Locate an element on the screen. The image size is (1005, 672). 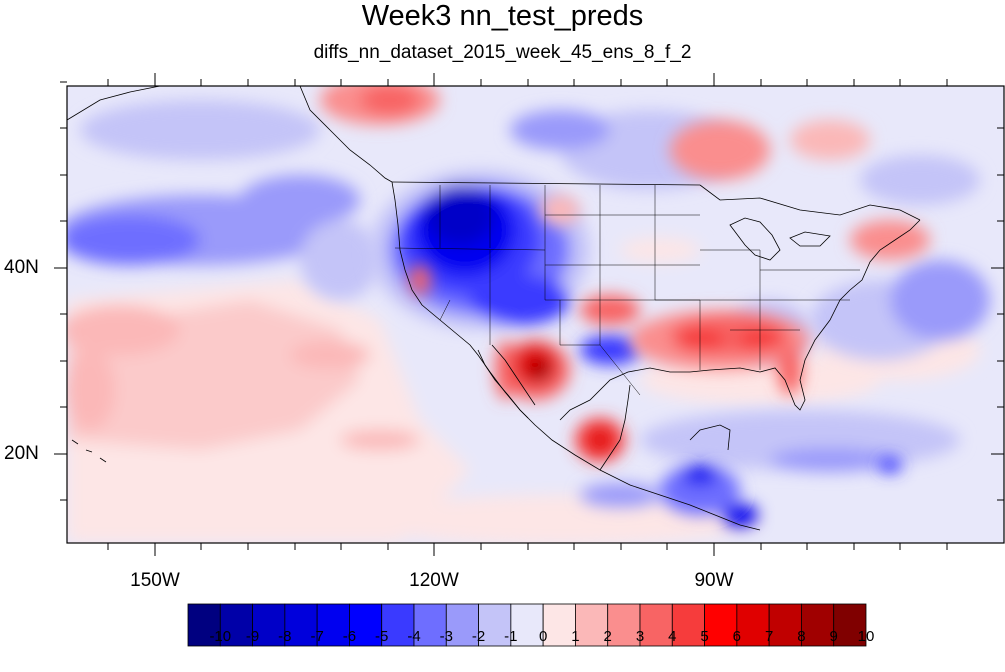
colorbar-label: 6 is located at coordinates (737, 636).